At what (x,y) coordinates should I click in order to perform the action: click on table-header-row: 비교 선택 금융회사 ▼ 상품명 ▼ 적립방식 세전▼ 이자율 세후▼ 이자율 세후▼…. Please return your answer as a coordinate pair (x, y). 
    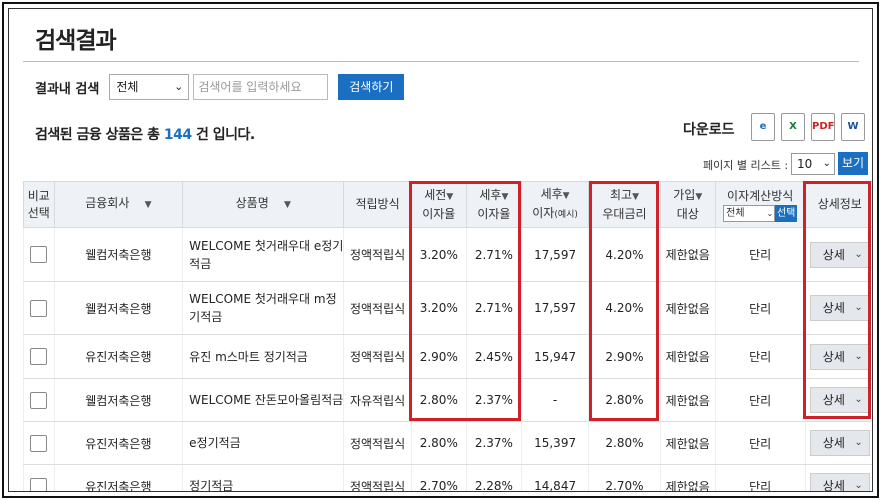
    Looking at the image, I should click on (447, 204).